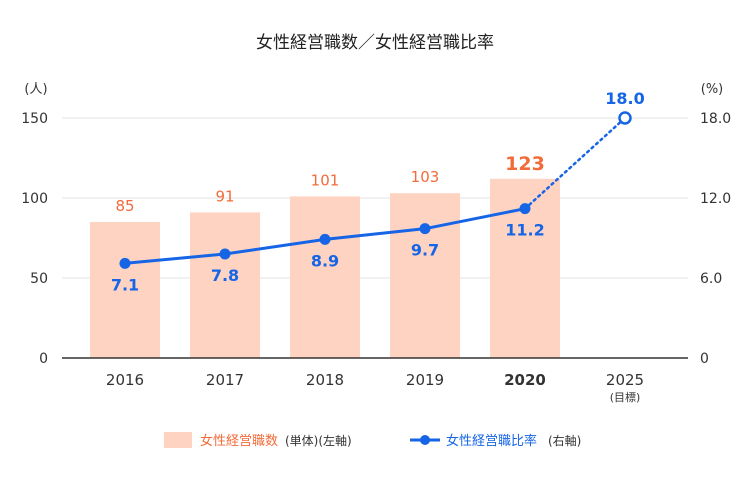 This screenshot has width=750, height=484. Describe the element at coordinates (711, 279) in the screenshot. I see `right-axis-tick-label: 6.0` at that location.